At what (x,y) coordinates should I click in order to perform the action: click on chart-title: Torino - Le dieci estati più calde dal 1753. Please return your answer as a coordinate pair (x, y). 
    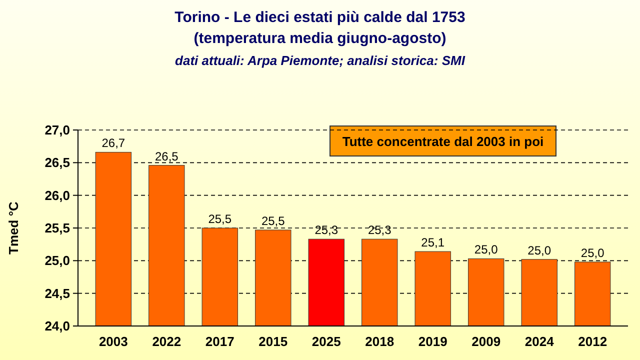
    Looking at the image, I should click on (320, 17).